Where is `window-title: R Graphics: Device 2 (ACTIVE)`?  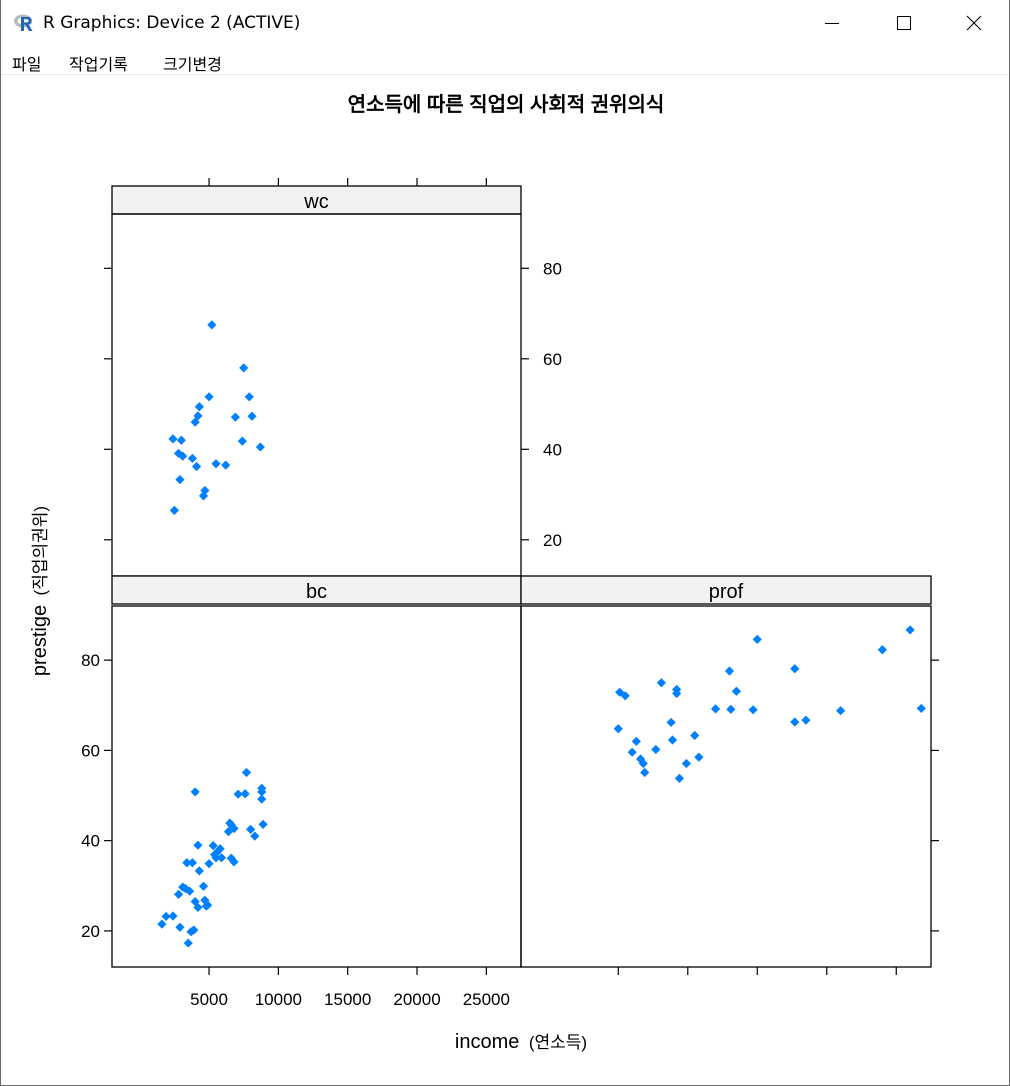
window-title: R Graphics: Device 2 (ACTIVE) is located at coordinates (172, 23).